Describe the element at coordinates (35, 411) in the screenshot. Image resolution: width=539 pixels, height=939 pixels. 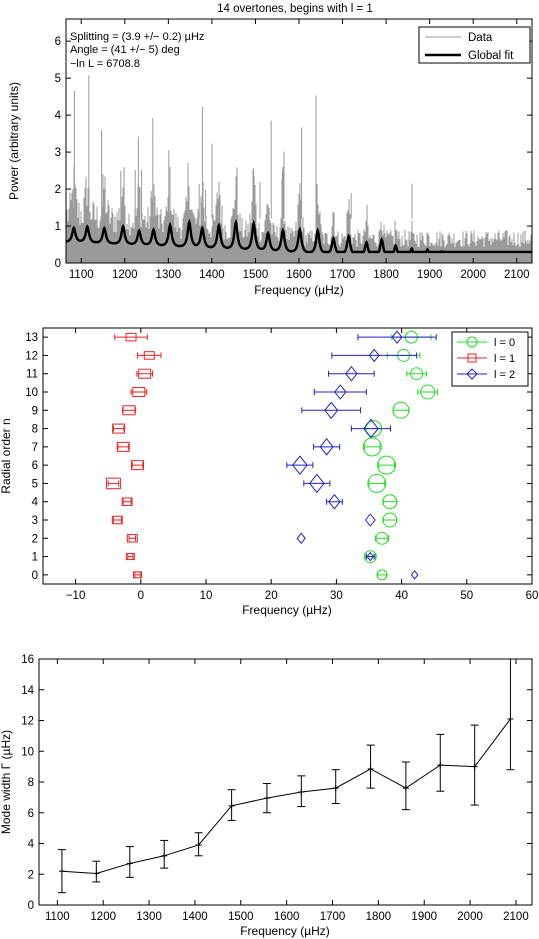
I see `radial-order-y-tick-label: 9` at that location.